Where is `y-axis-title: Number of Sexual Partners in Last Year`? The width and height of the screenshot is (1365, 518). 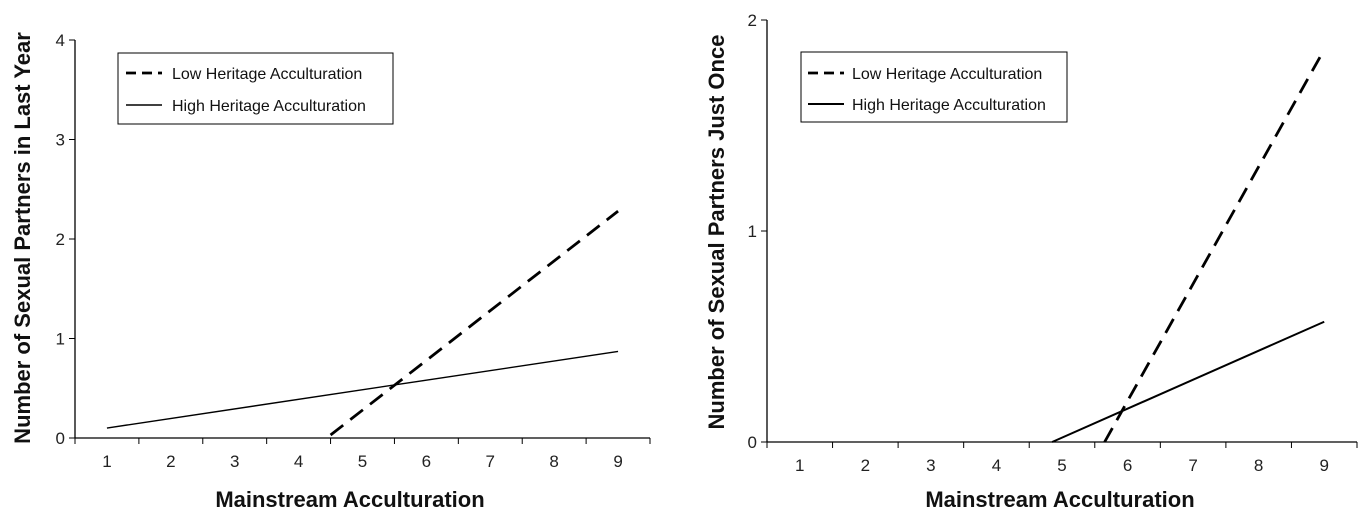 y-axis-title: Number of Sexual Partners in Last Year is located at coordinates (22, 238).